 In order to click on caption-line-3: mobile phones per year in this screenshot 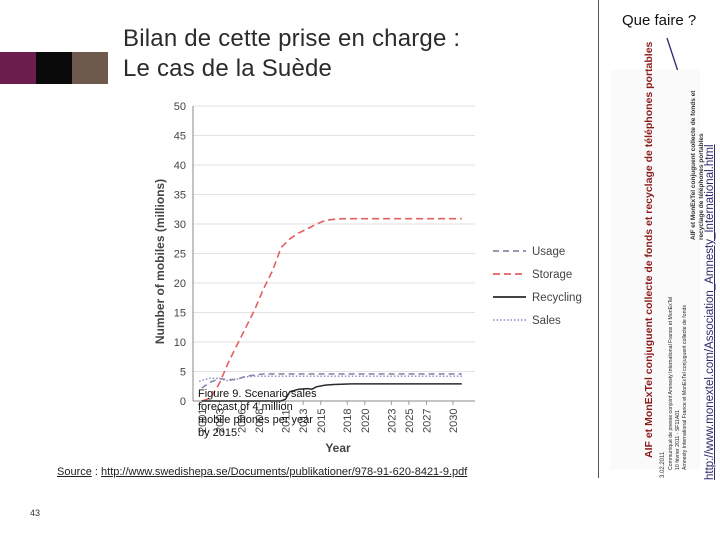, I will do `click(255, 420)`.